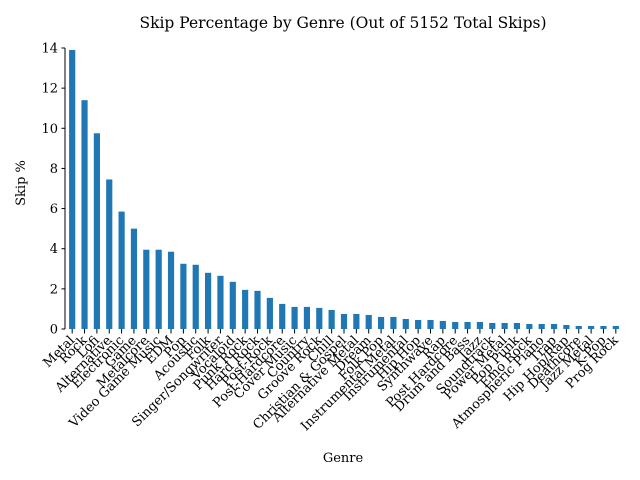  What do you see at coordinates (53, 190) in the screenshot?
I see `y-axis: 0 2 4 6 8 10 12 14` at bounding box center [53, 190].